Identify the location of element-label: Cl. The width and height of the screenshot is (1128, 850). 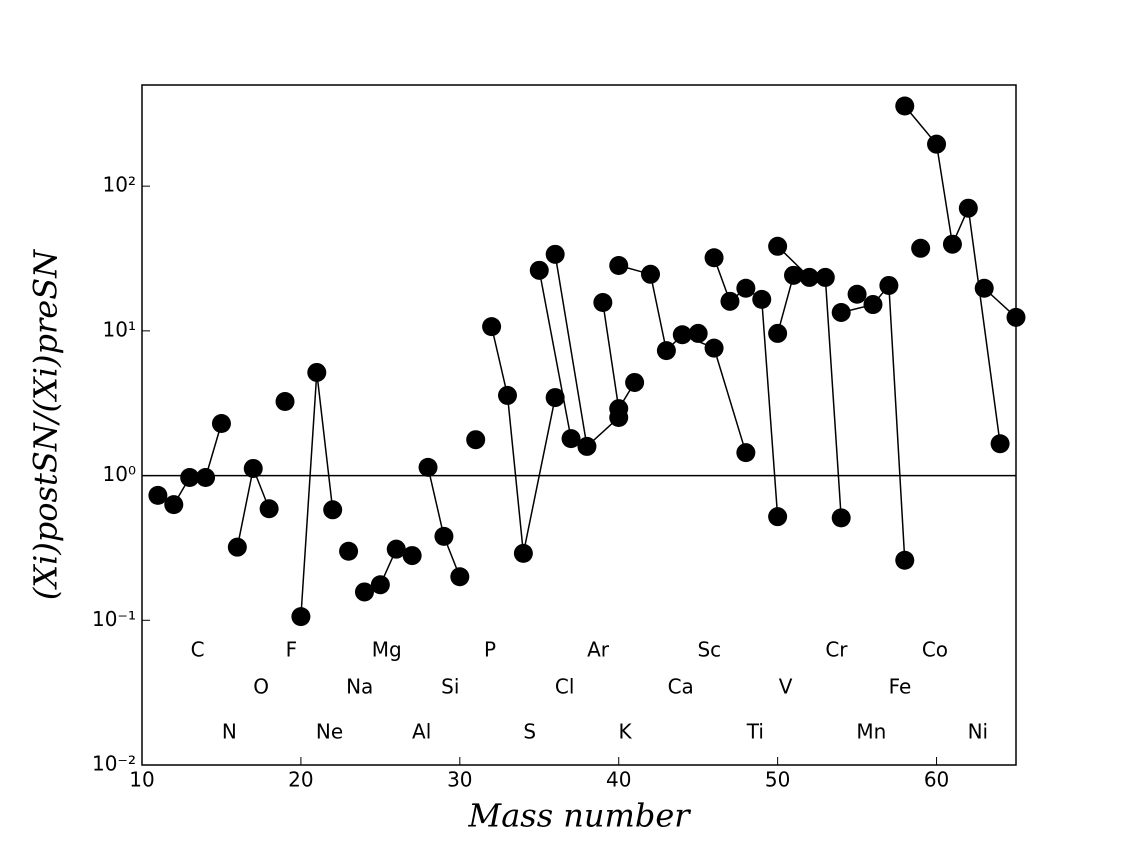
(565, 687).